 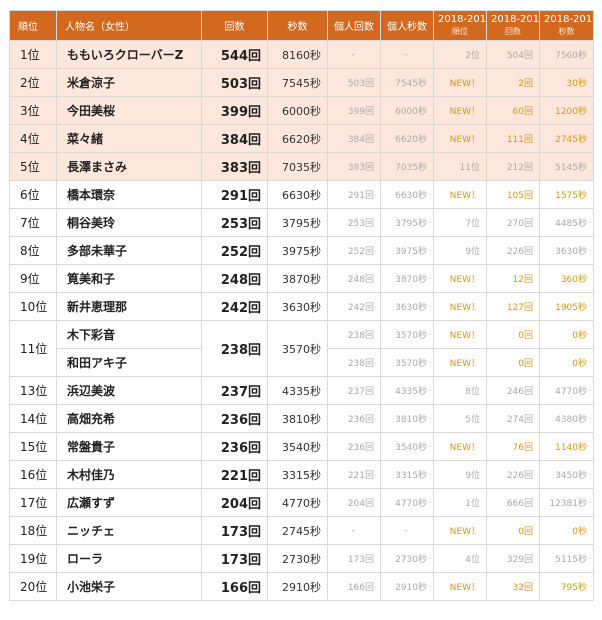 I want to click on table-row: 11位 木下彩音 238回 3570秒 238回 3570秒 NEW！ 0回 0秒, so click(x=301, y=348).